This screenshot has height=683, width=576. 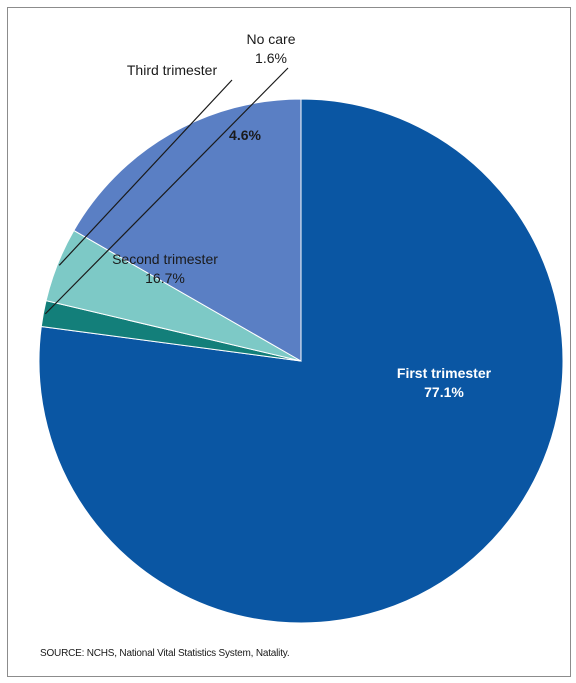 What do you see at coordinates (165, 278) in the screenshot?
I see `slice-value-second-trimester: 16.7%` at bounding box center [165, 278].